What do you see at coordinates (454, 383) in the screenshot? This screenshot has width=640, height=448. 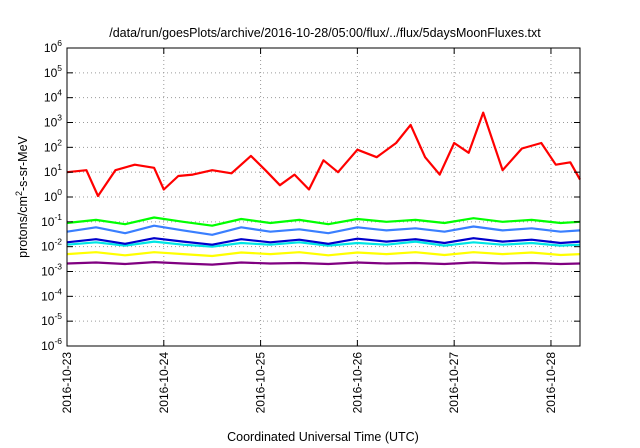 I see `x-tick-label: 2016-10-27` at bounding box center [454, 383].